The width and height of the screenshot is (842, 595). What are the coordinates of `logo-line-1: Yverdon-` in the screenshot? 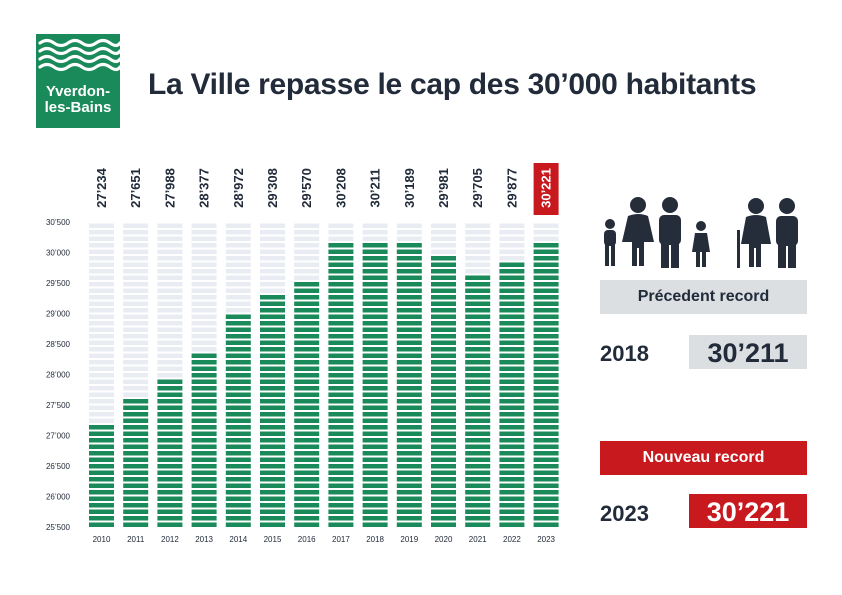 It's located at (78, 91).